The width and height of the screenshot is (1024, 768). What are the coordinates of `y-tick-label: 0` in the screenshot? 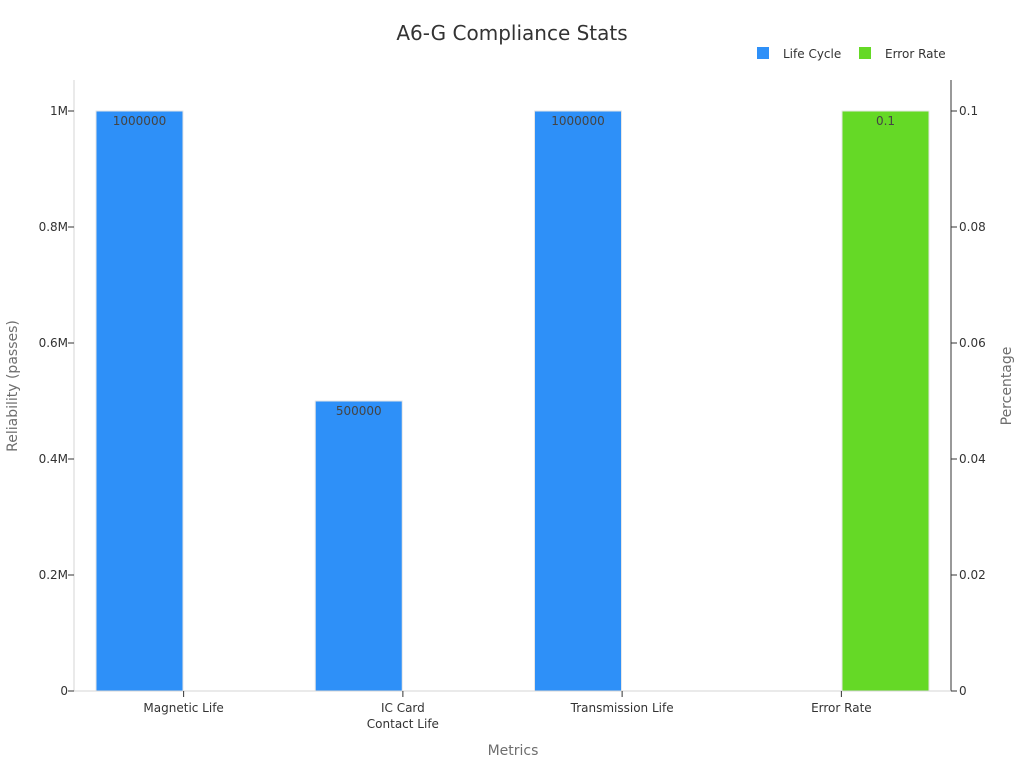 It's located at (64, 691).